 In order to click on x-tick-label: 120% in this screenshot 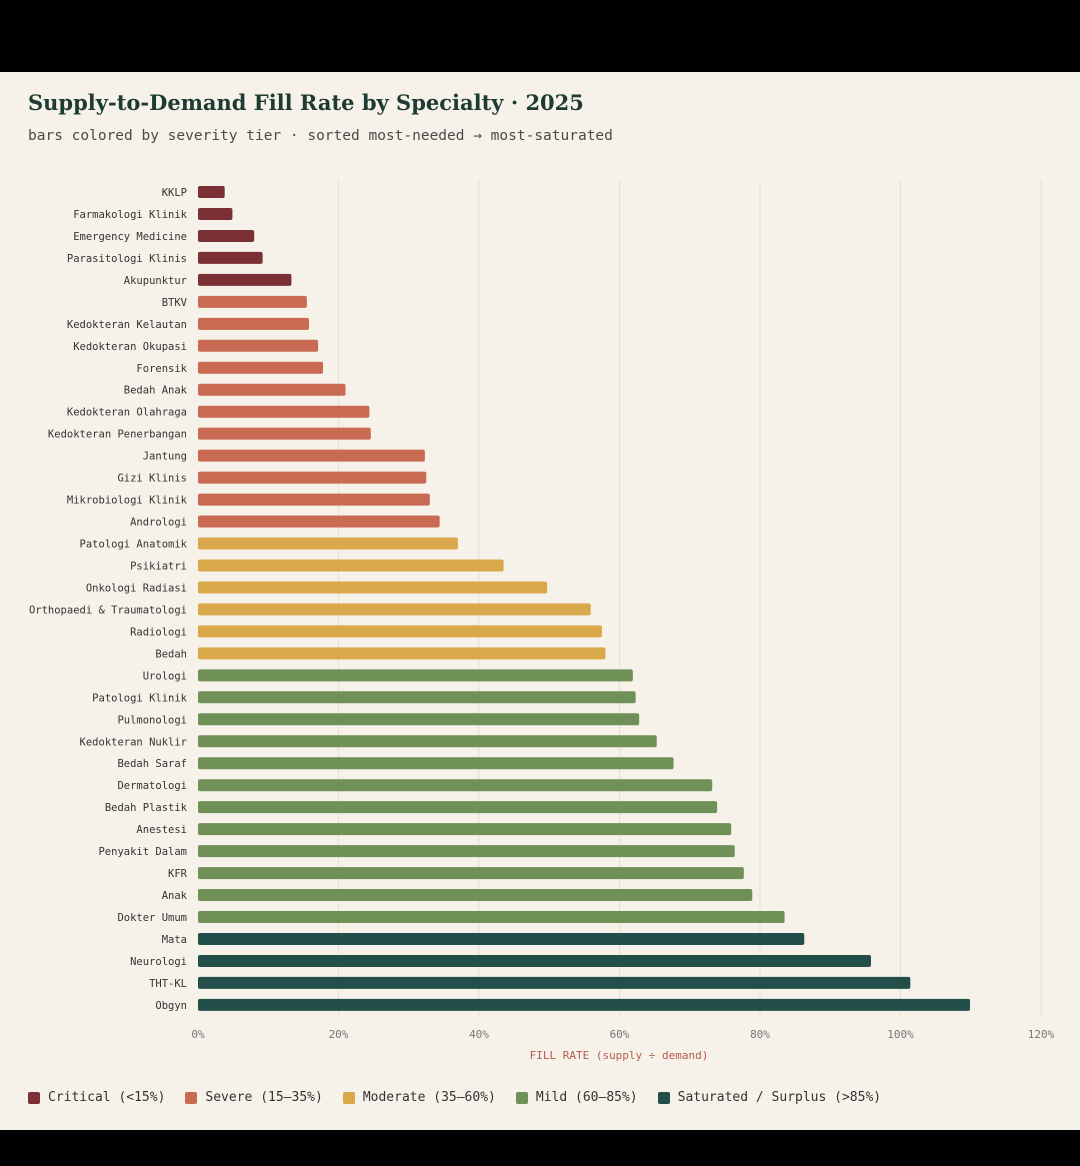, I will do `click(1041, 1034)`.